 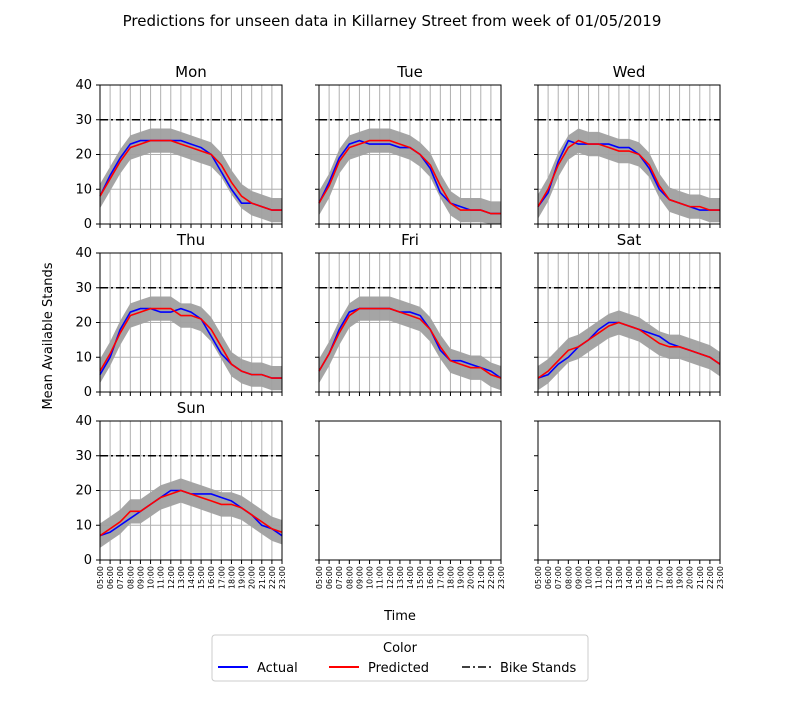 What do you see at coordinates (629, 72) in the screenshot?
I see `panel-title: Wed` at bounding box center [629, 72].